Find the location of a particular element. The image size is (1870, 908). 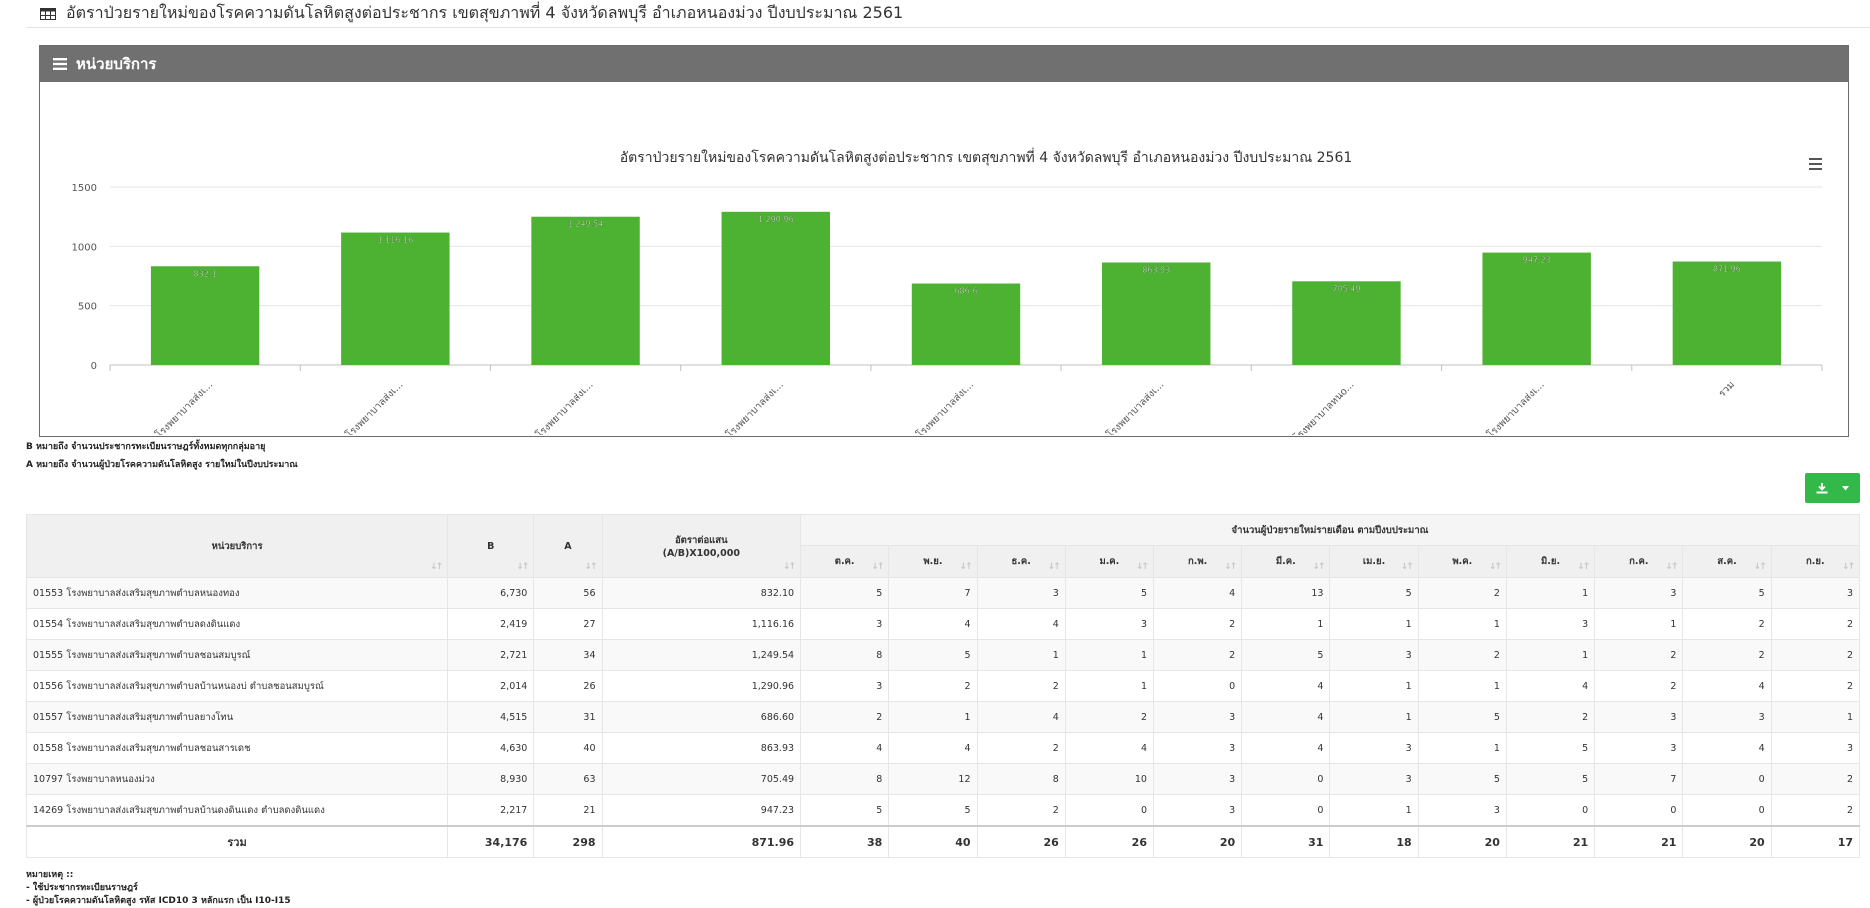

header-month: มิ.ย. ↓↑ is located at coordinates (1550, 561).